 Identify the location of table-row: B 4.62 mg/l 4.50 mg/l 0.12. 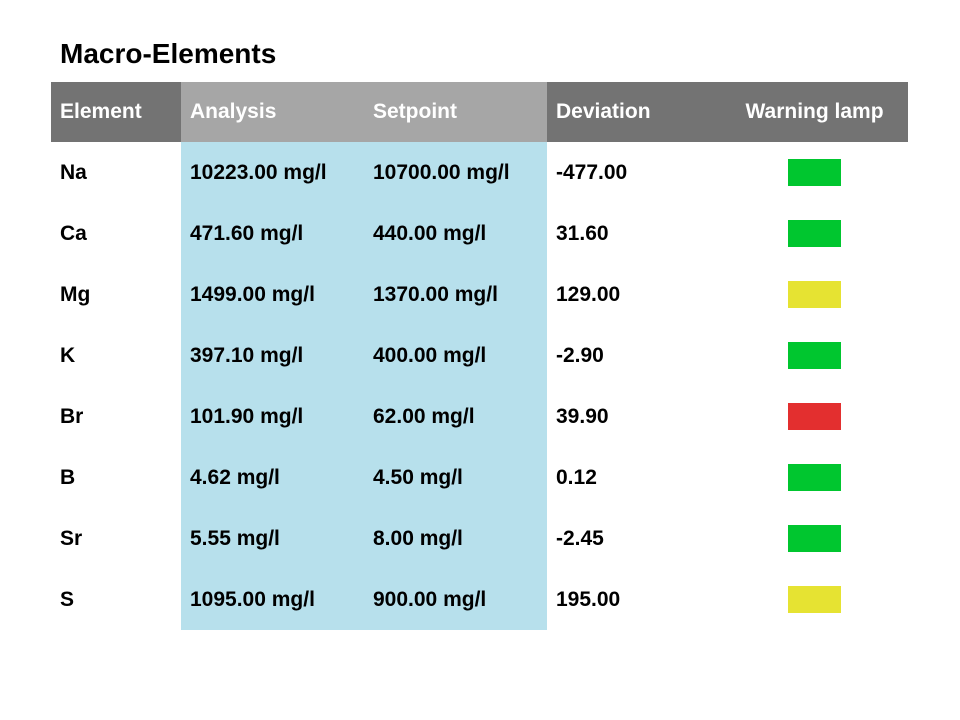
(479, 477).